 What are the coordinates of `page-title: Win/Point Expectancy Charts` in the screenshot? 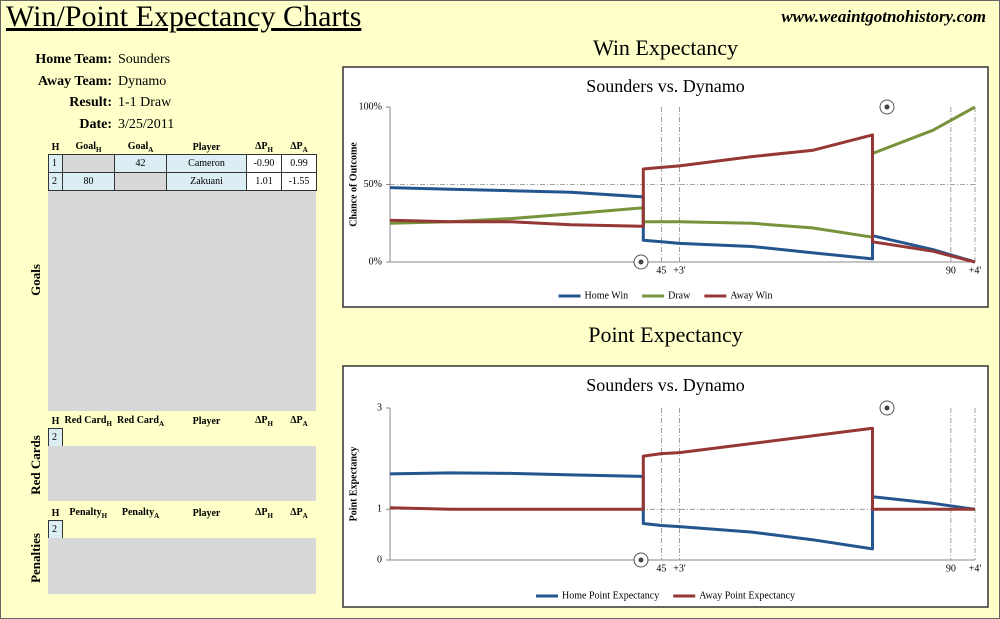 It's located at (184, 16).